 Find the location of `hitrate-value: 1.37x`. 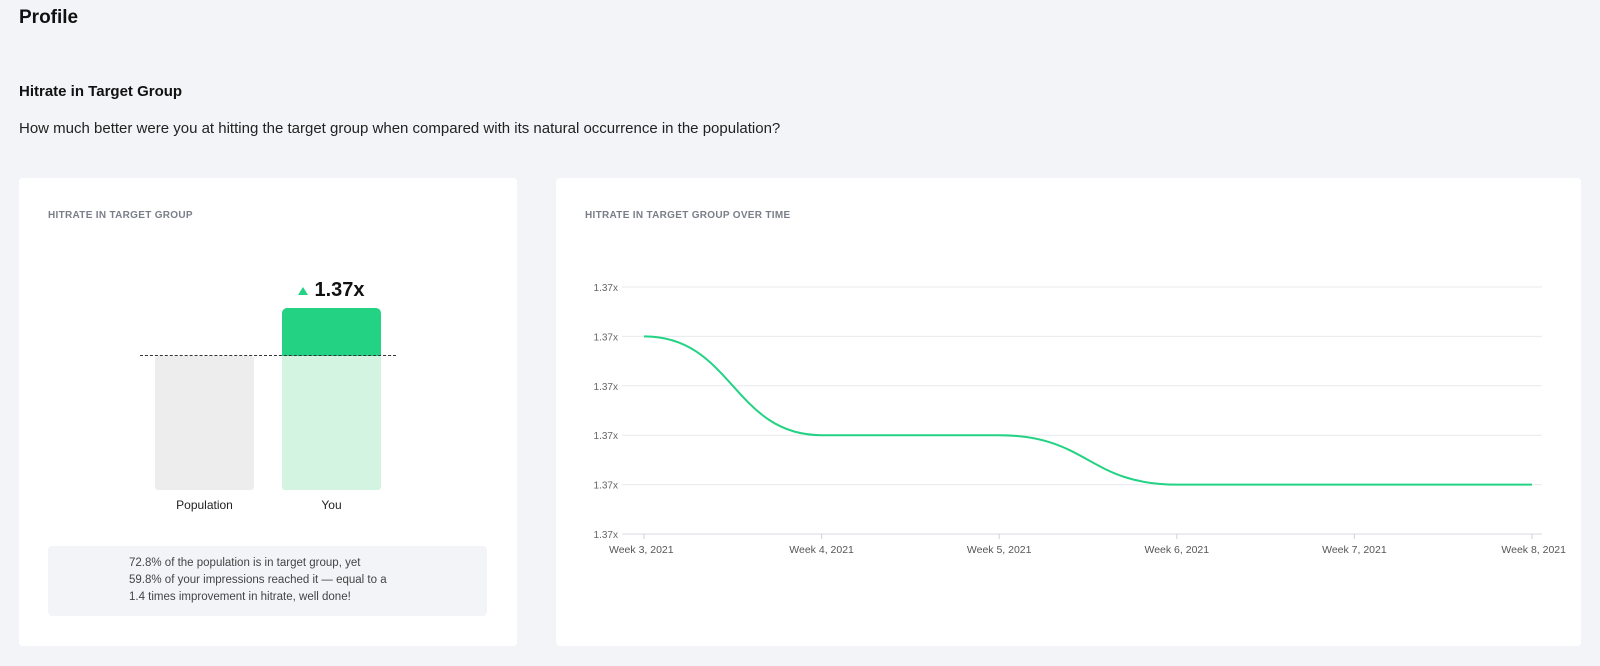

hitrate-value: 1.37x is located at coordinates (331, 290).